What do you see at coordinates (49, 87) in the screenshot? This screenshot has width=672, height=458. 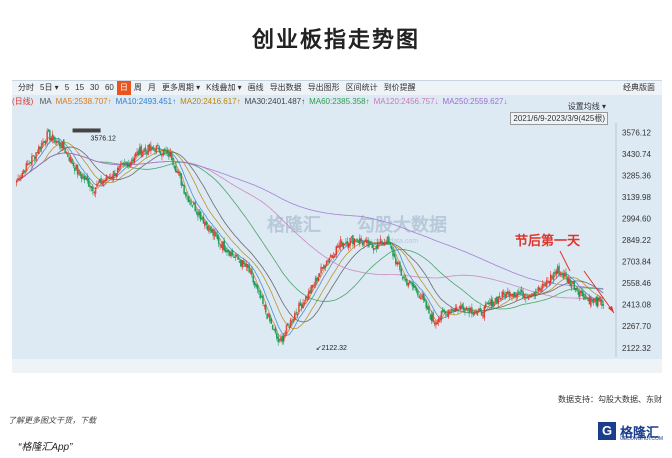 I see `toolbar-item: 5日 ▾` at bounding box center [49, 87].